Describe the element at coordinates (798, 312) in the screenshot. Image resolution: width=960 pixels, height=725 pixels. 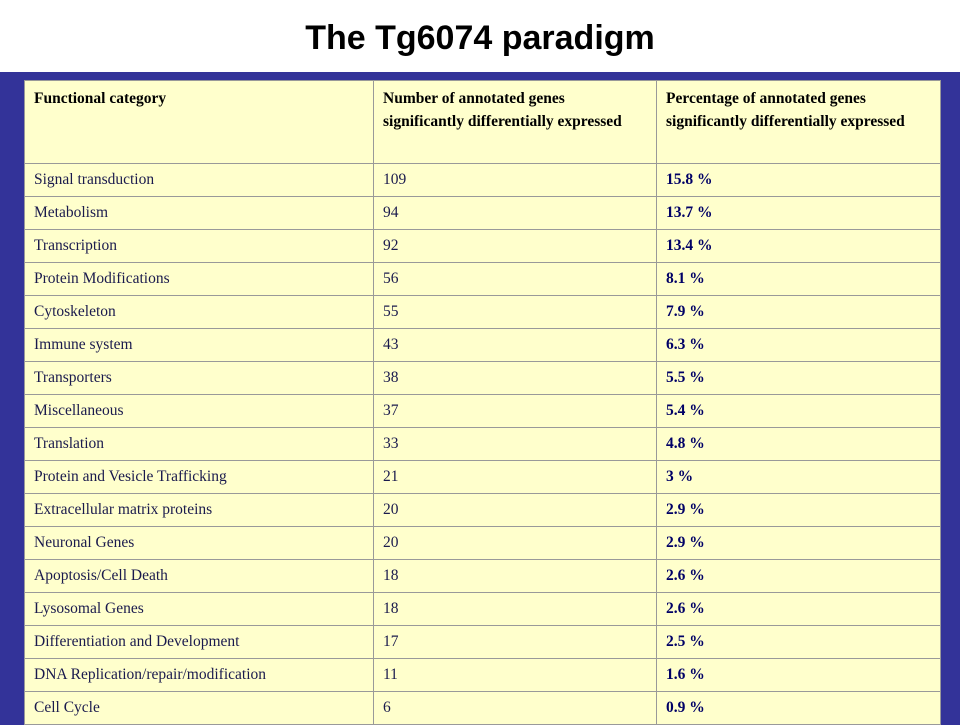
I see `cell-gene-percentage: 7.9 %` at that location.